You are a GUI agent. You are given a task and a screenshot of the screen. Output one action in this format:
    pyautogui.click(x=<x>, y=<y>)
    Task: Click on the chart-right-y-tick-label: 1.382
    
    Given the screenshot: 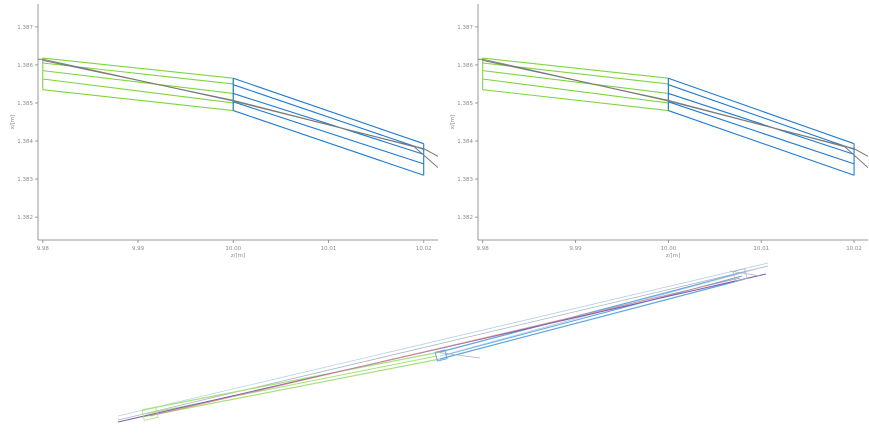 What is the action you would take?
    pyautogui.click(x=465, y=218)
    